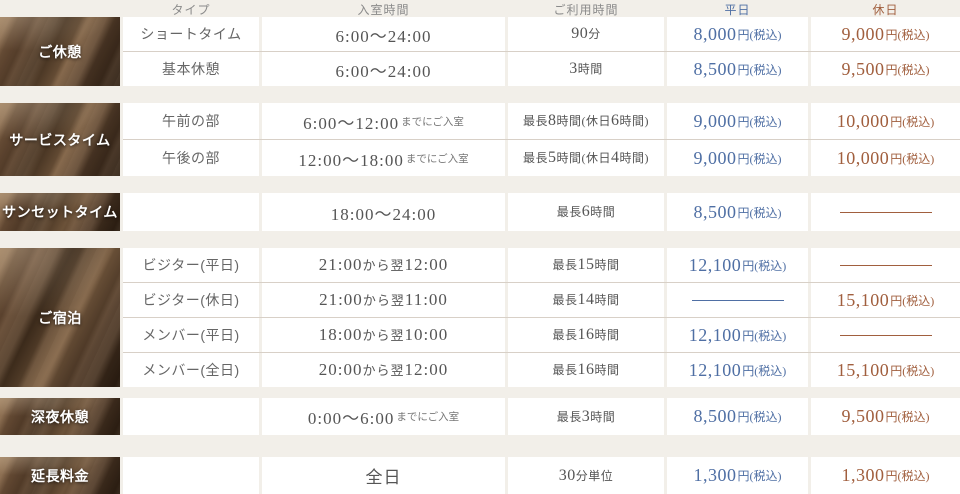 The height and width of the screenshot is (494, 960). I want to click on usage-time-value: 最長5時間(休日4時間), so click(585, 157).